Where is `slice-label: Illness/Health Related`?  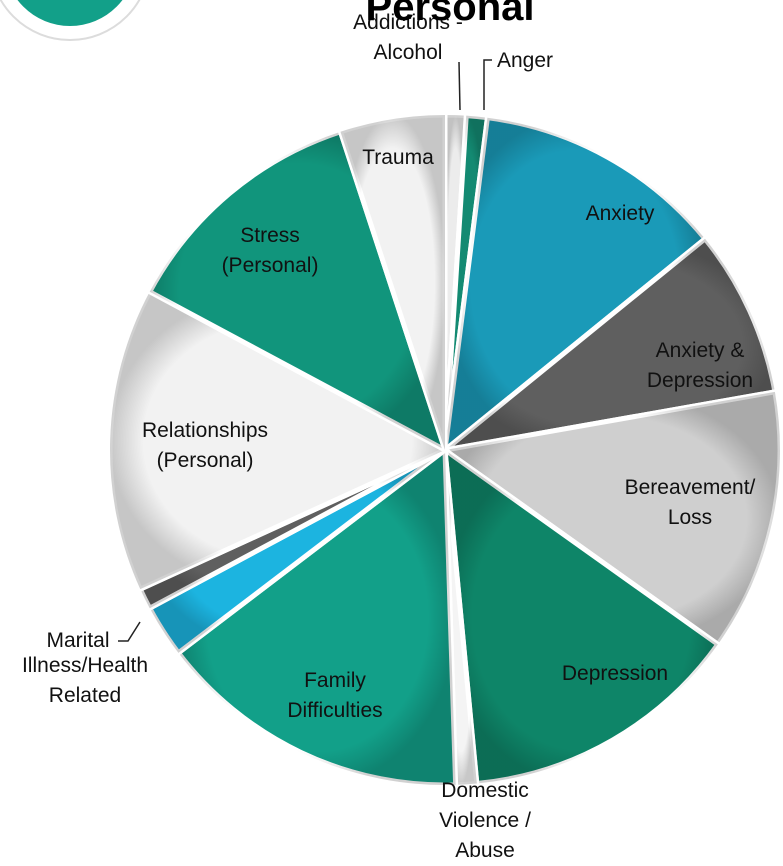 slice-label: Illness/Health Related is located at coordinates (85, 680).